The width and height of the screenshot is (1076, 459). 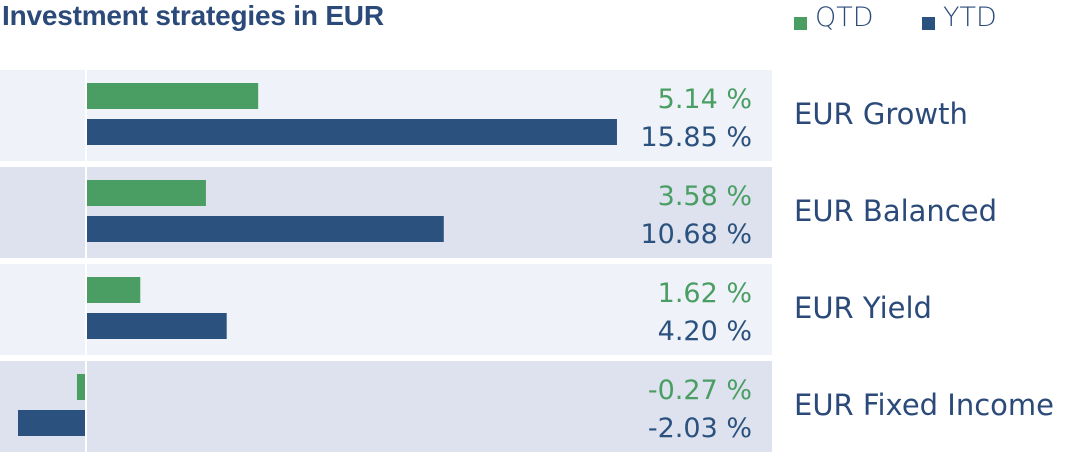 I want to click on category-label: EUR Balanced, so click(x=895, y=211).